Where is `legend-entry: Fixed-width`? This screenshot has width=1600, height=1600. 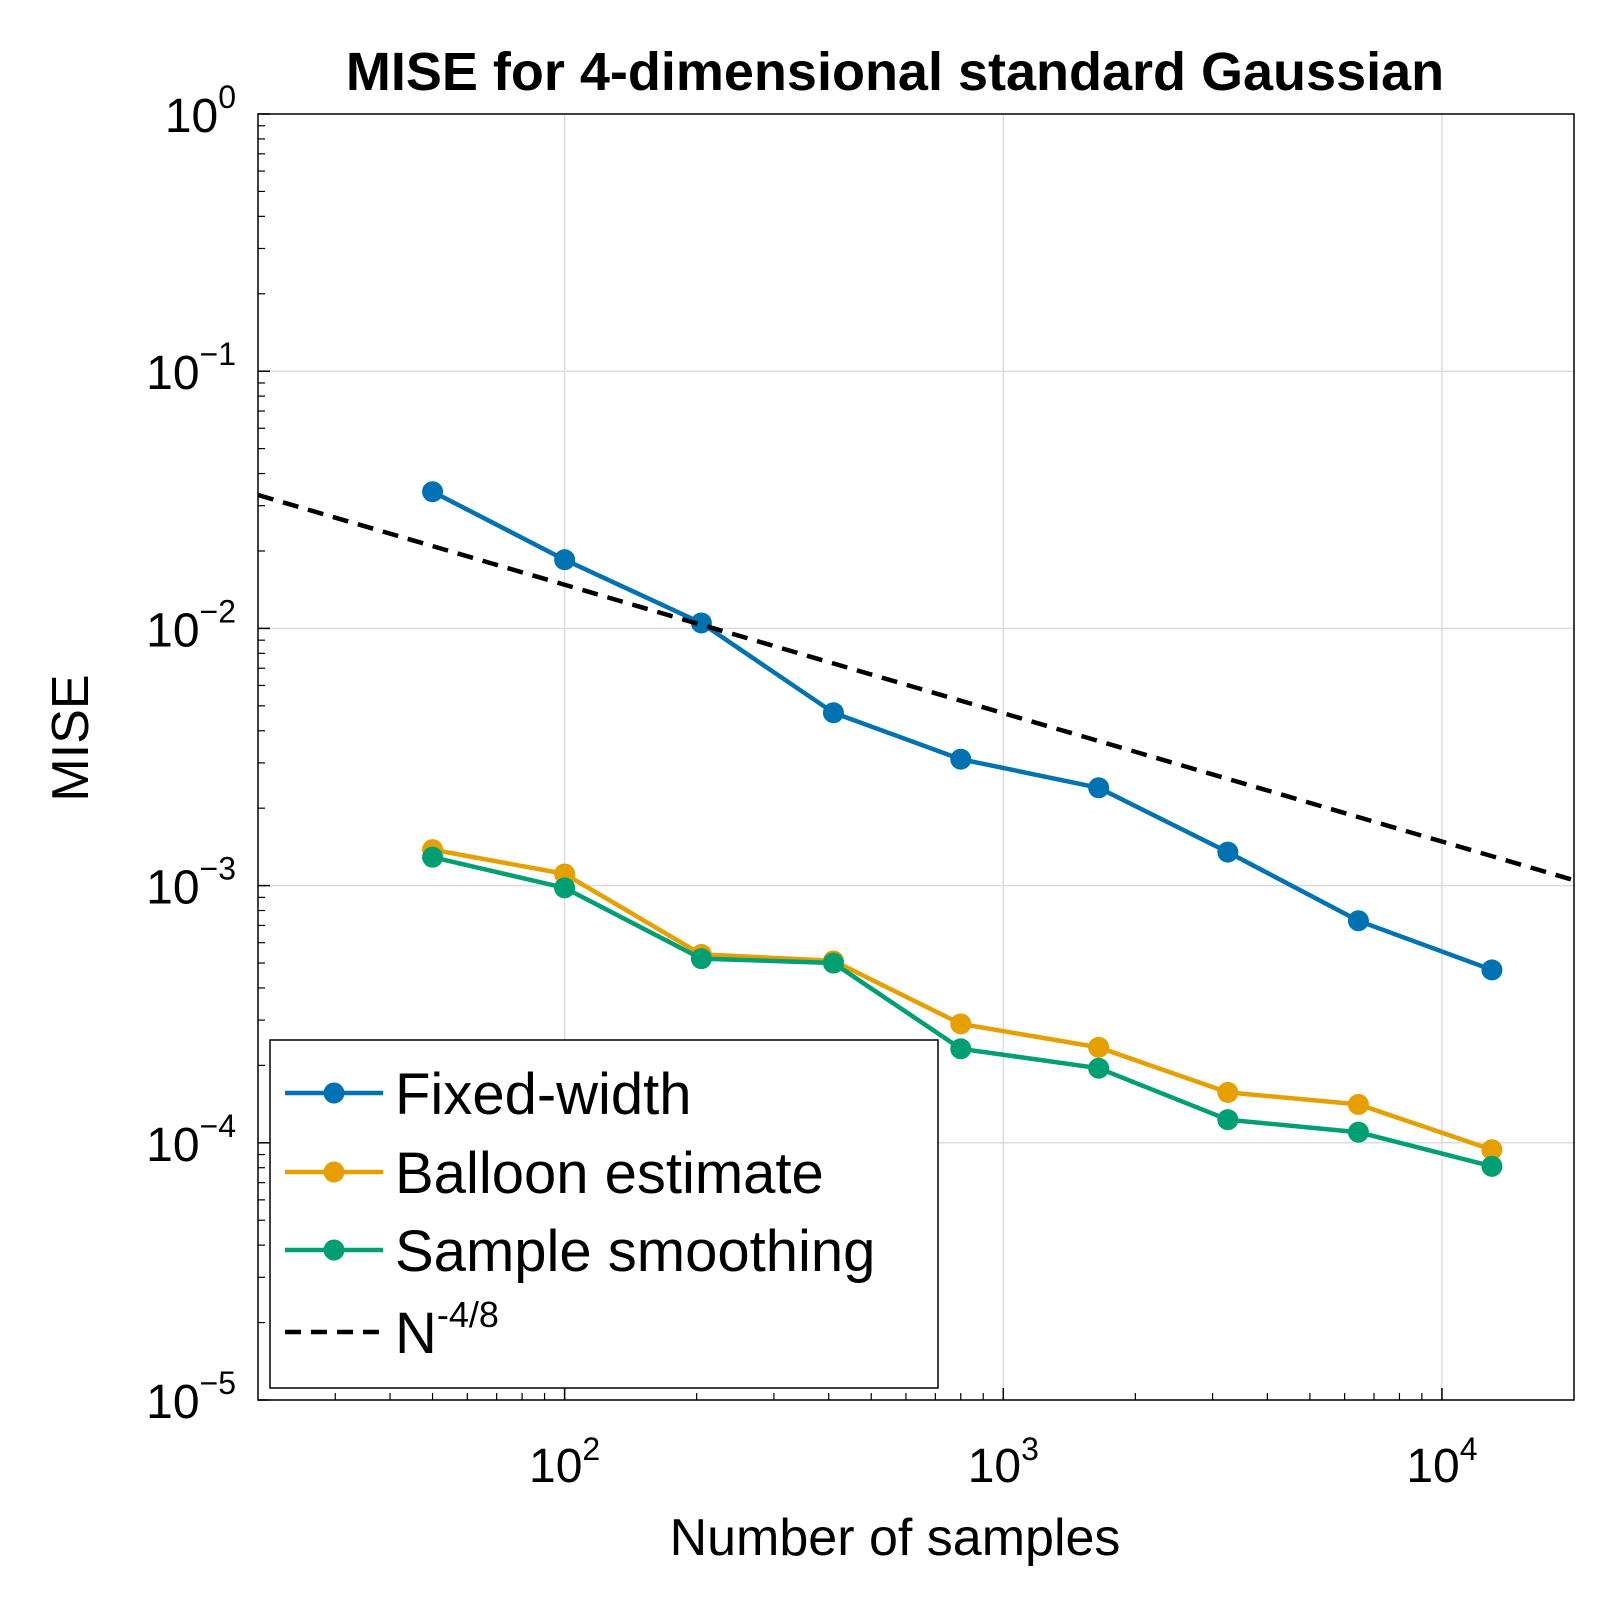 legend-entry: Fixed-width is located at coordinates (488, 1094).